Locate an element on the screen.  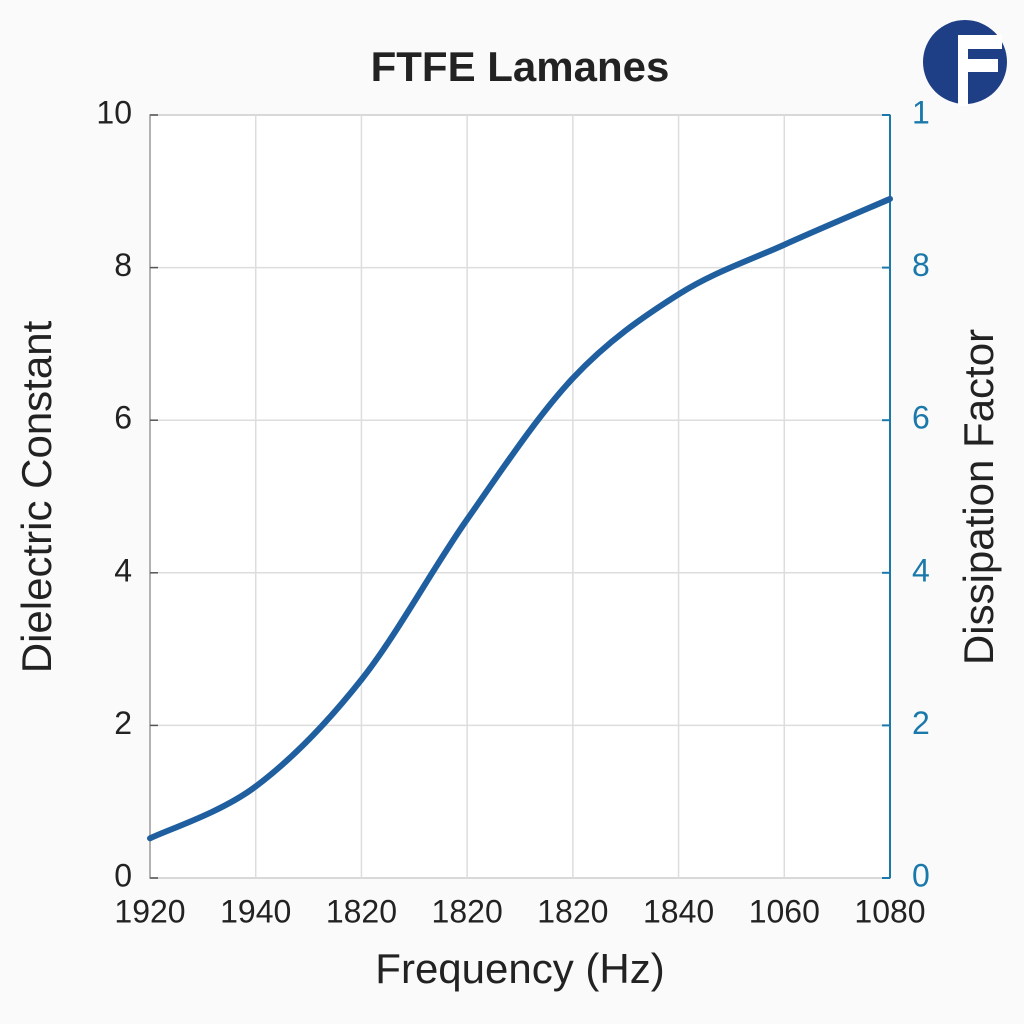
x-axis-title: Frequency (Hz) is located at coordinates (519, 968).